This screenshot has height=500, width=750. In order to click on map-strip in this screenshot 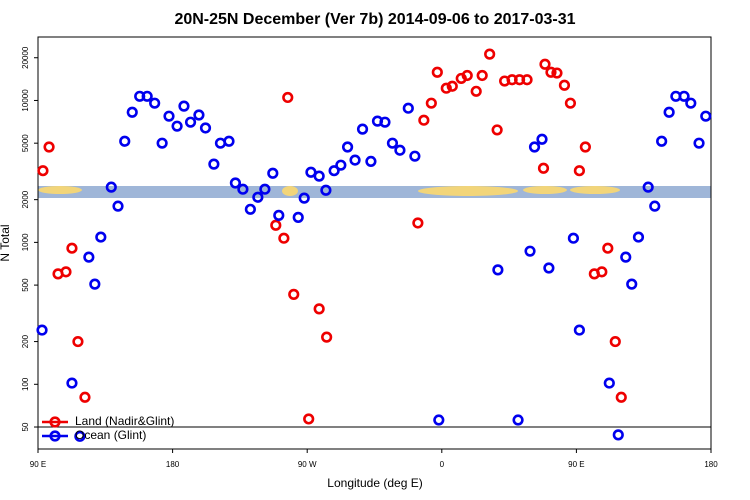, I will do `click(374, 192)`.